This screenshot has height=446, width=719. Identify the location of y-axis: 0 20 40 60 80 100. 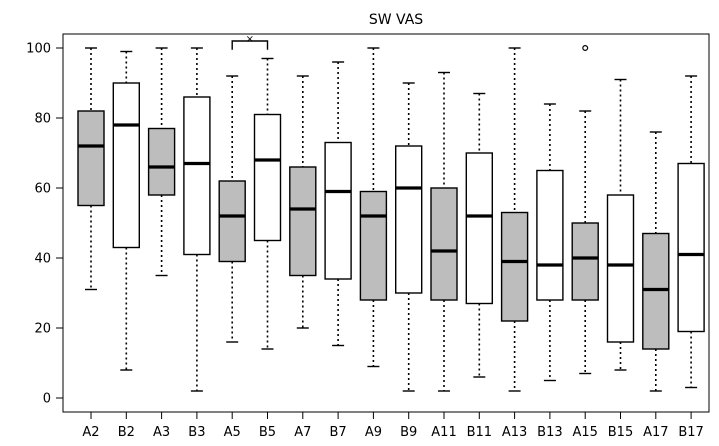
(44, 224).